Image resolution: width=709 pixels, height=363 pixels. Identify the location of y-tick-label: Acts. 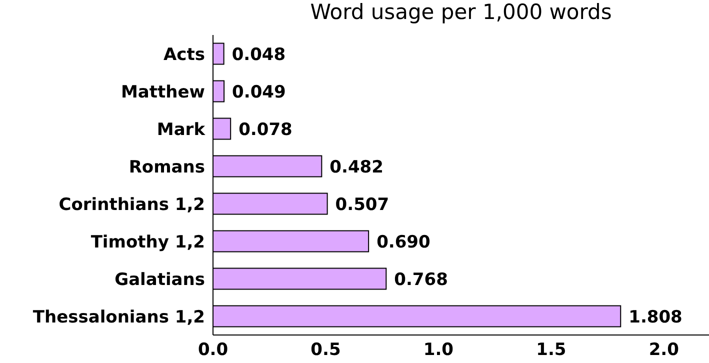
(184, 54).